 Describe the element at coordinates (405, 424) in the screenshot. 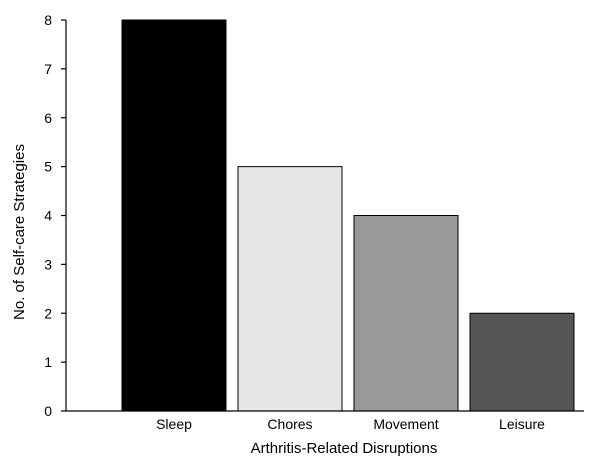

I see `x-tick-label: Movement` at that location.